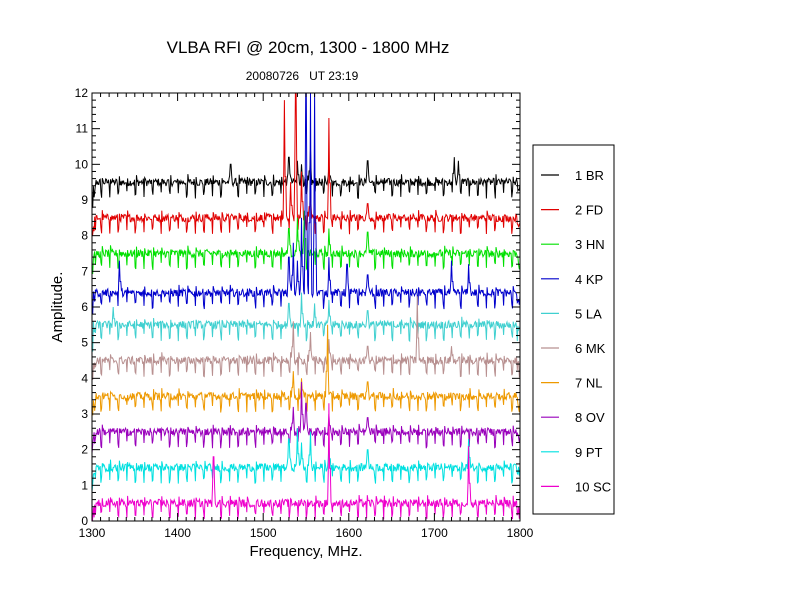  What do you see at coordinates (590, 244) in the screenshot?
I see `legend-label: 3 HN` at bounding box center [590, 244].